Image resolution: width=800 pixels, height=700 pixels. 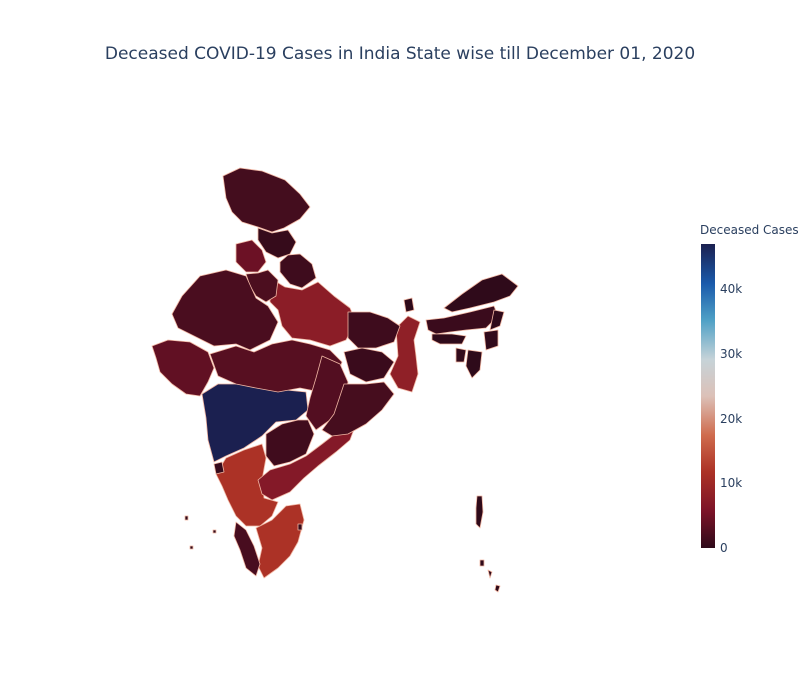 I want to click on region-nagaland, so click(x=497, y=320).